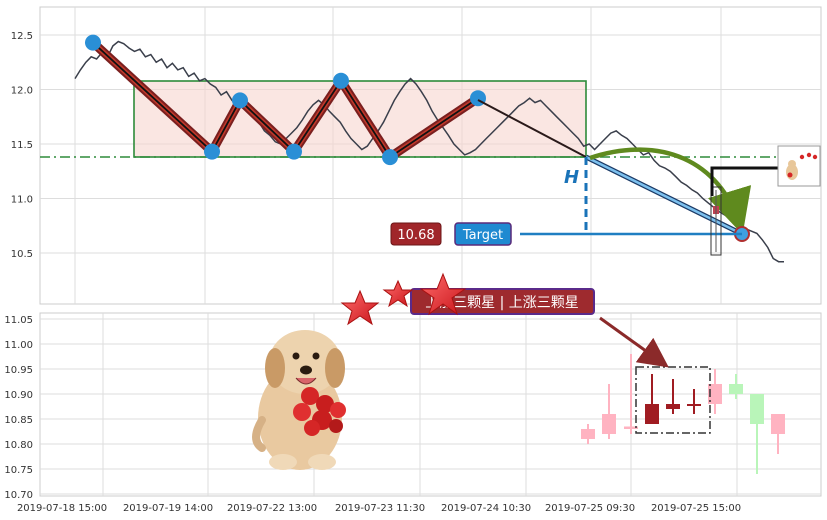 The image size is (827, 520). What do you see at coordinates (22, 254) in the screenshot?
I see `upper-y-tick-label: 10.5` at bounding box center [22, 254].